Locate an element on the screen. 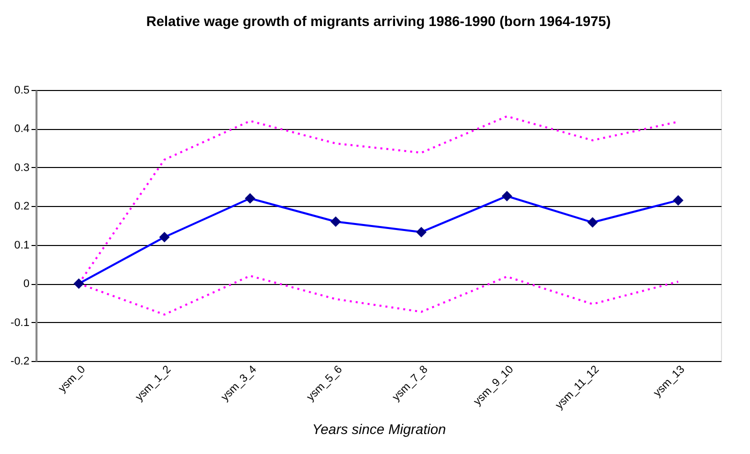  x-axis-title: Years since Migration is located at coordinates (379, 428).